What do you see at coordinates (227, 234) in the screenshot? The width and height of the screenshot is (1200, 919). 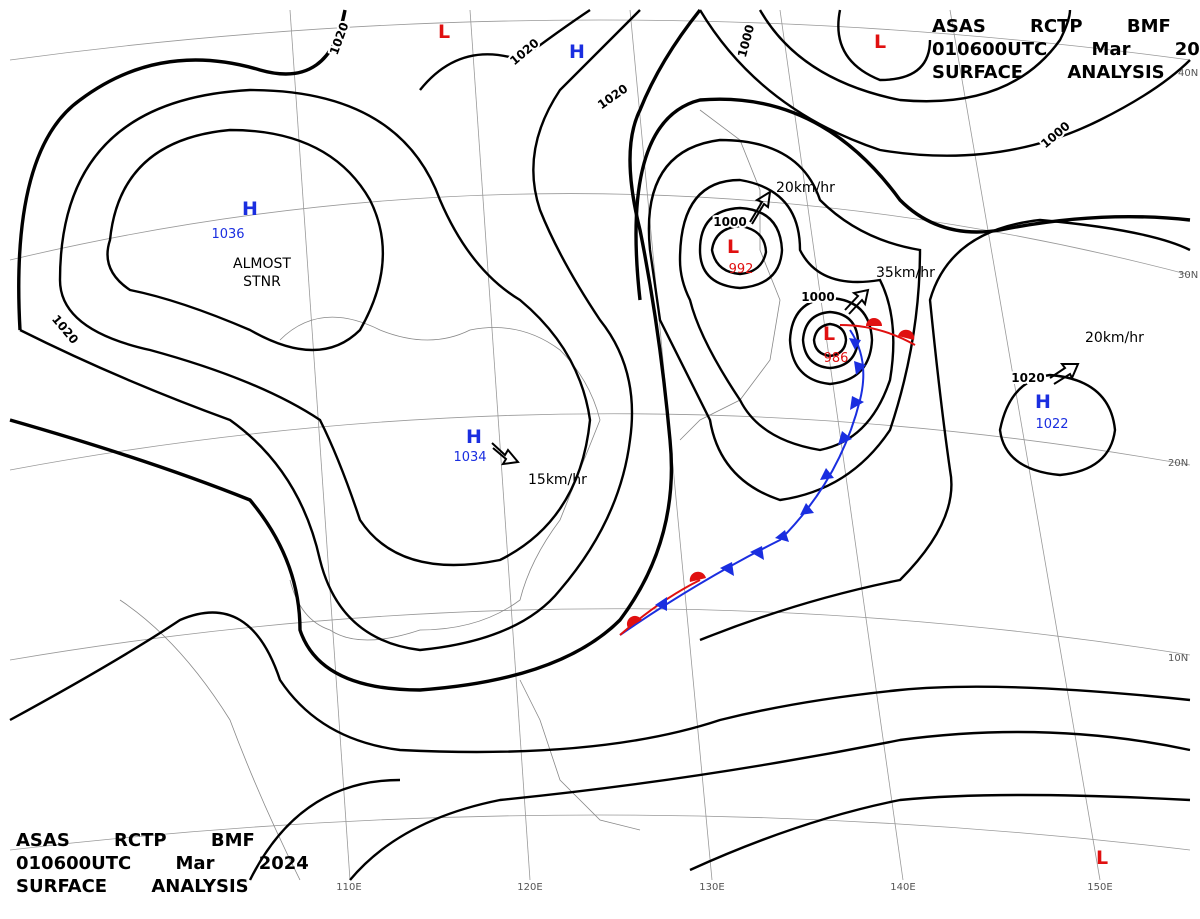 I see `center-pressure: 1036` at bounding box center [227, 234].